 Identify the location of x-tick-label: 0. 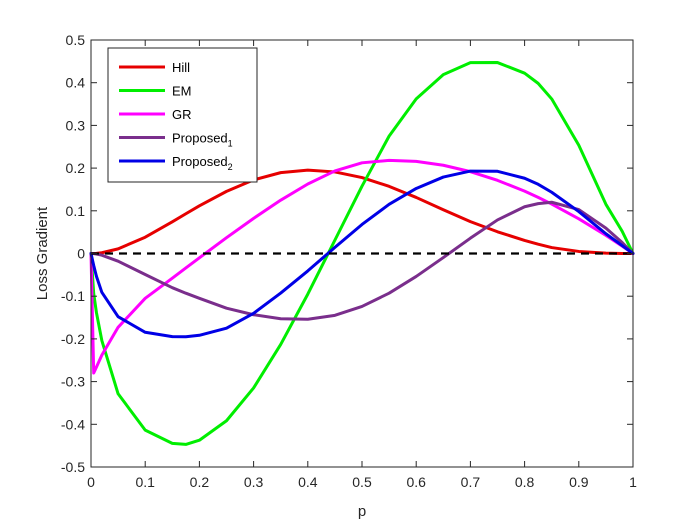
(91, 482).